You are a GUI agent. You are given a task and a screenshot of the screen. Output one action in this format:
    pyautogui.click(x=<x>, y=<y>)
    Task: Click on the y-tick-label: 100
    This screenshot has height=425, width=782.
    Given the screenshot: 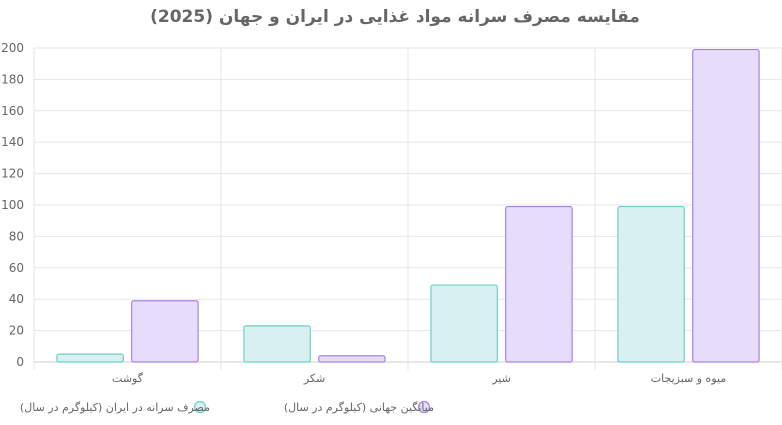 What is the action you would take?
    pyautogui.click(x=12, y=205)
    